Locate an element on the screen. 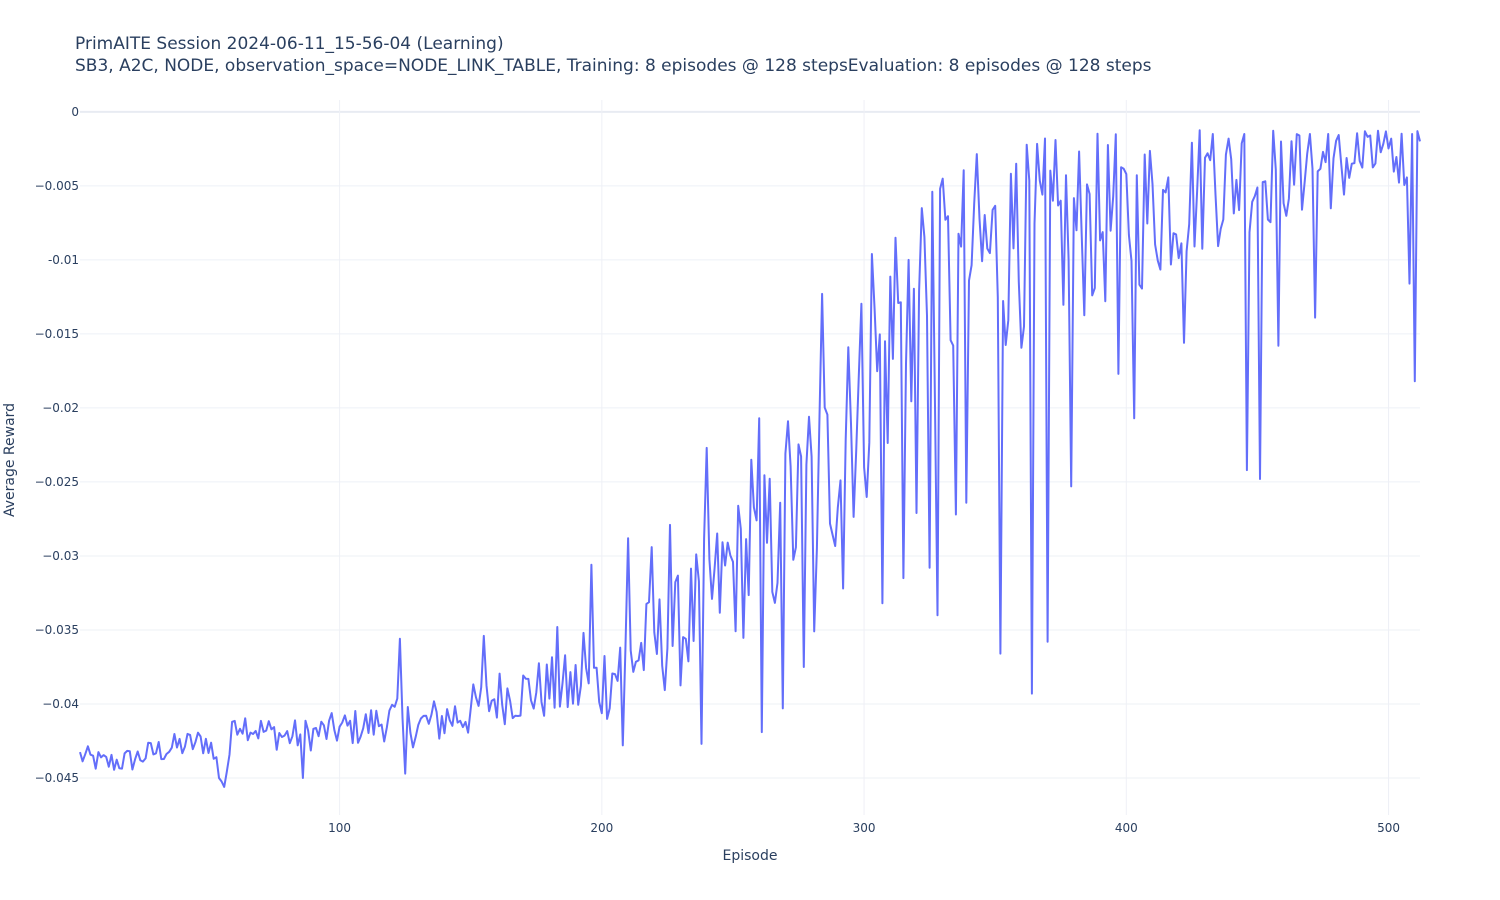 The width and height of the screenshot is (1500, 900). y-tick-label: −0.015 is located at coordinates (57, 334).